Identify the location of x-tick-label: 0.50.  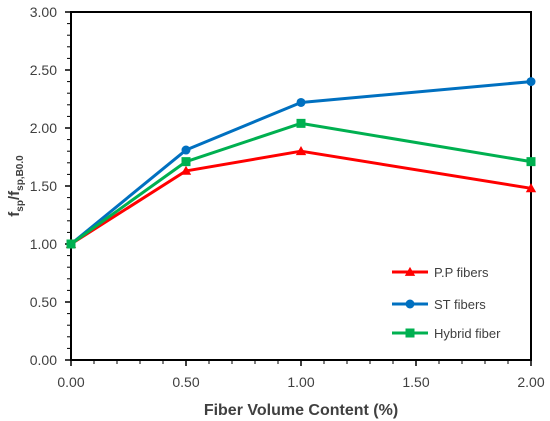
(185, 382).